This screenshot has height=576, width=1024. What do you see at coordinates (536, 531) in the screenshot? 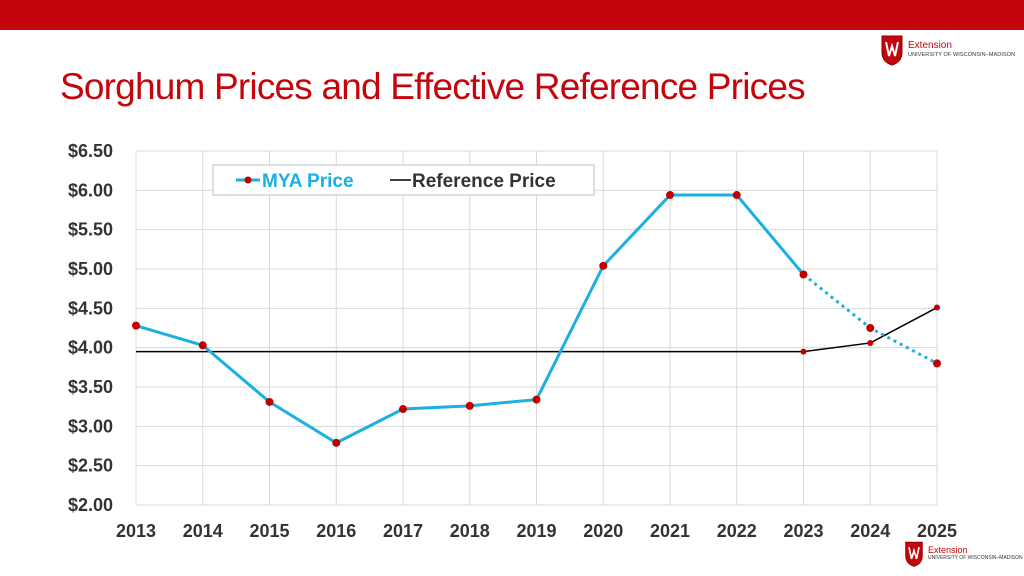
I see `x-tick-label: 2019` at bounding box center [536, 531].